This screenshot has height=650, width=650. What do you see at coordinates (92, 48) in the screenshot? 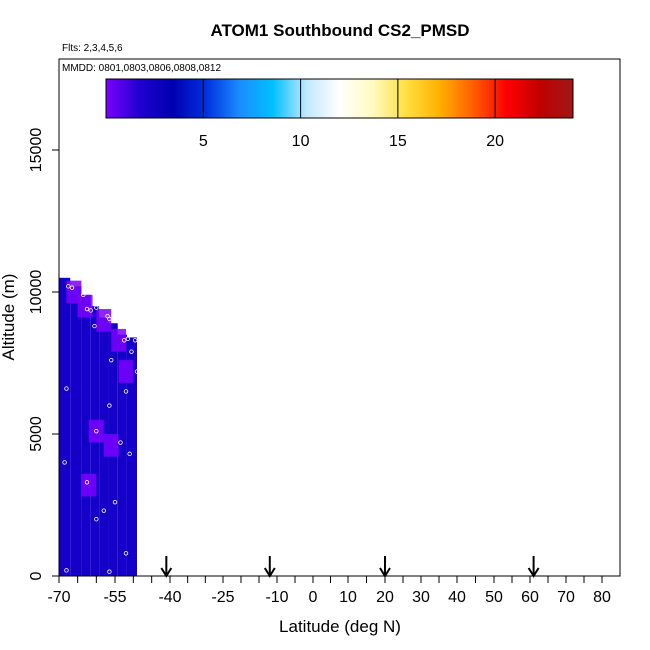
I see `flights-label: Flts: 2,3,4,5,6` at bounding box center [92, 48].